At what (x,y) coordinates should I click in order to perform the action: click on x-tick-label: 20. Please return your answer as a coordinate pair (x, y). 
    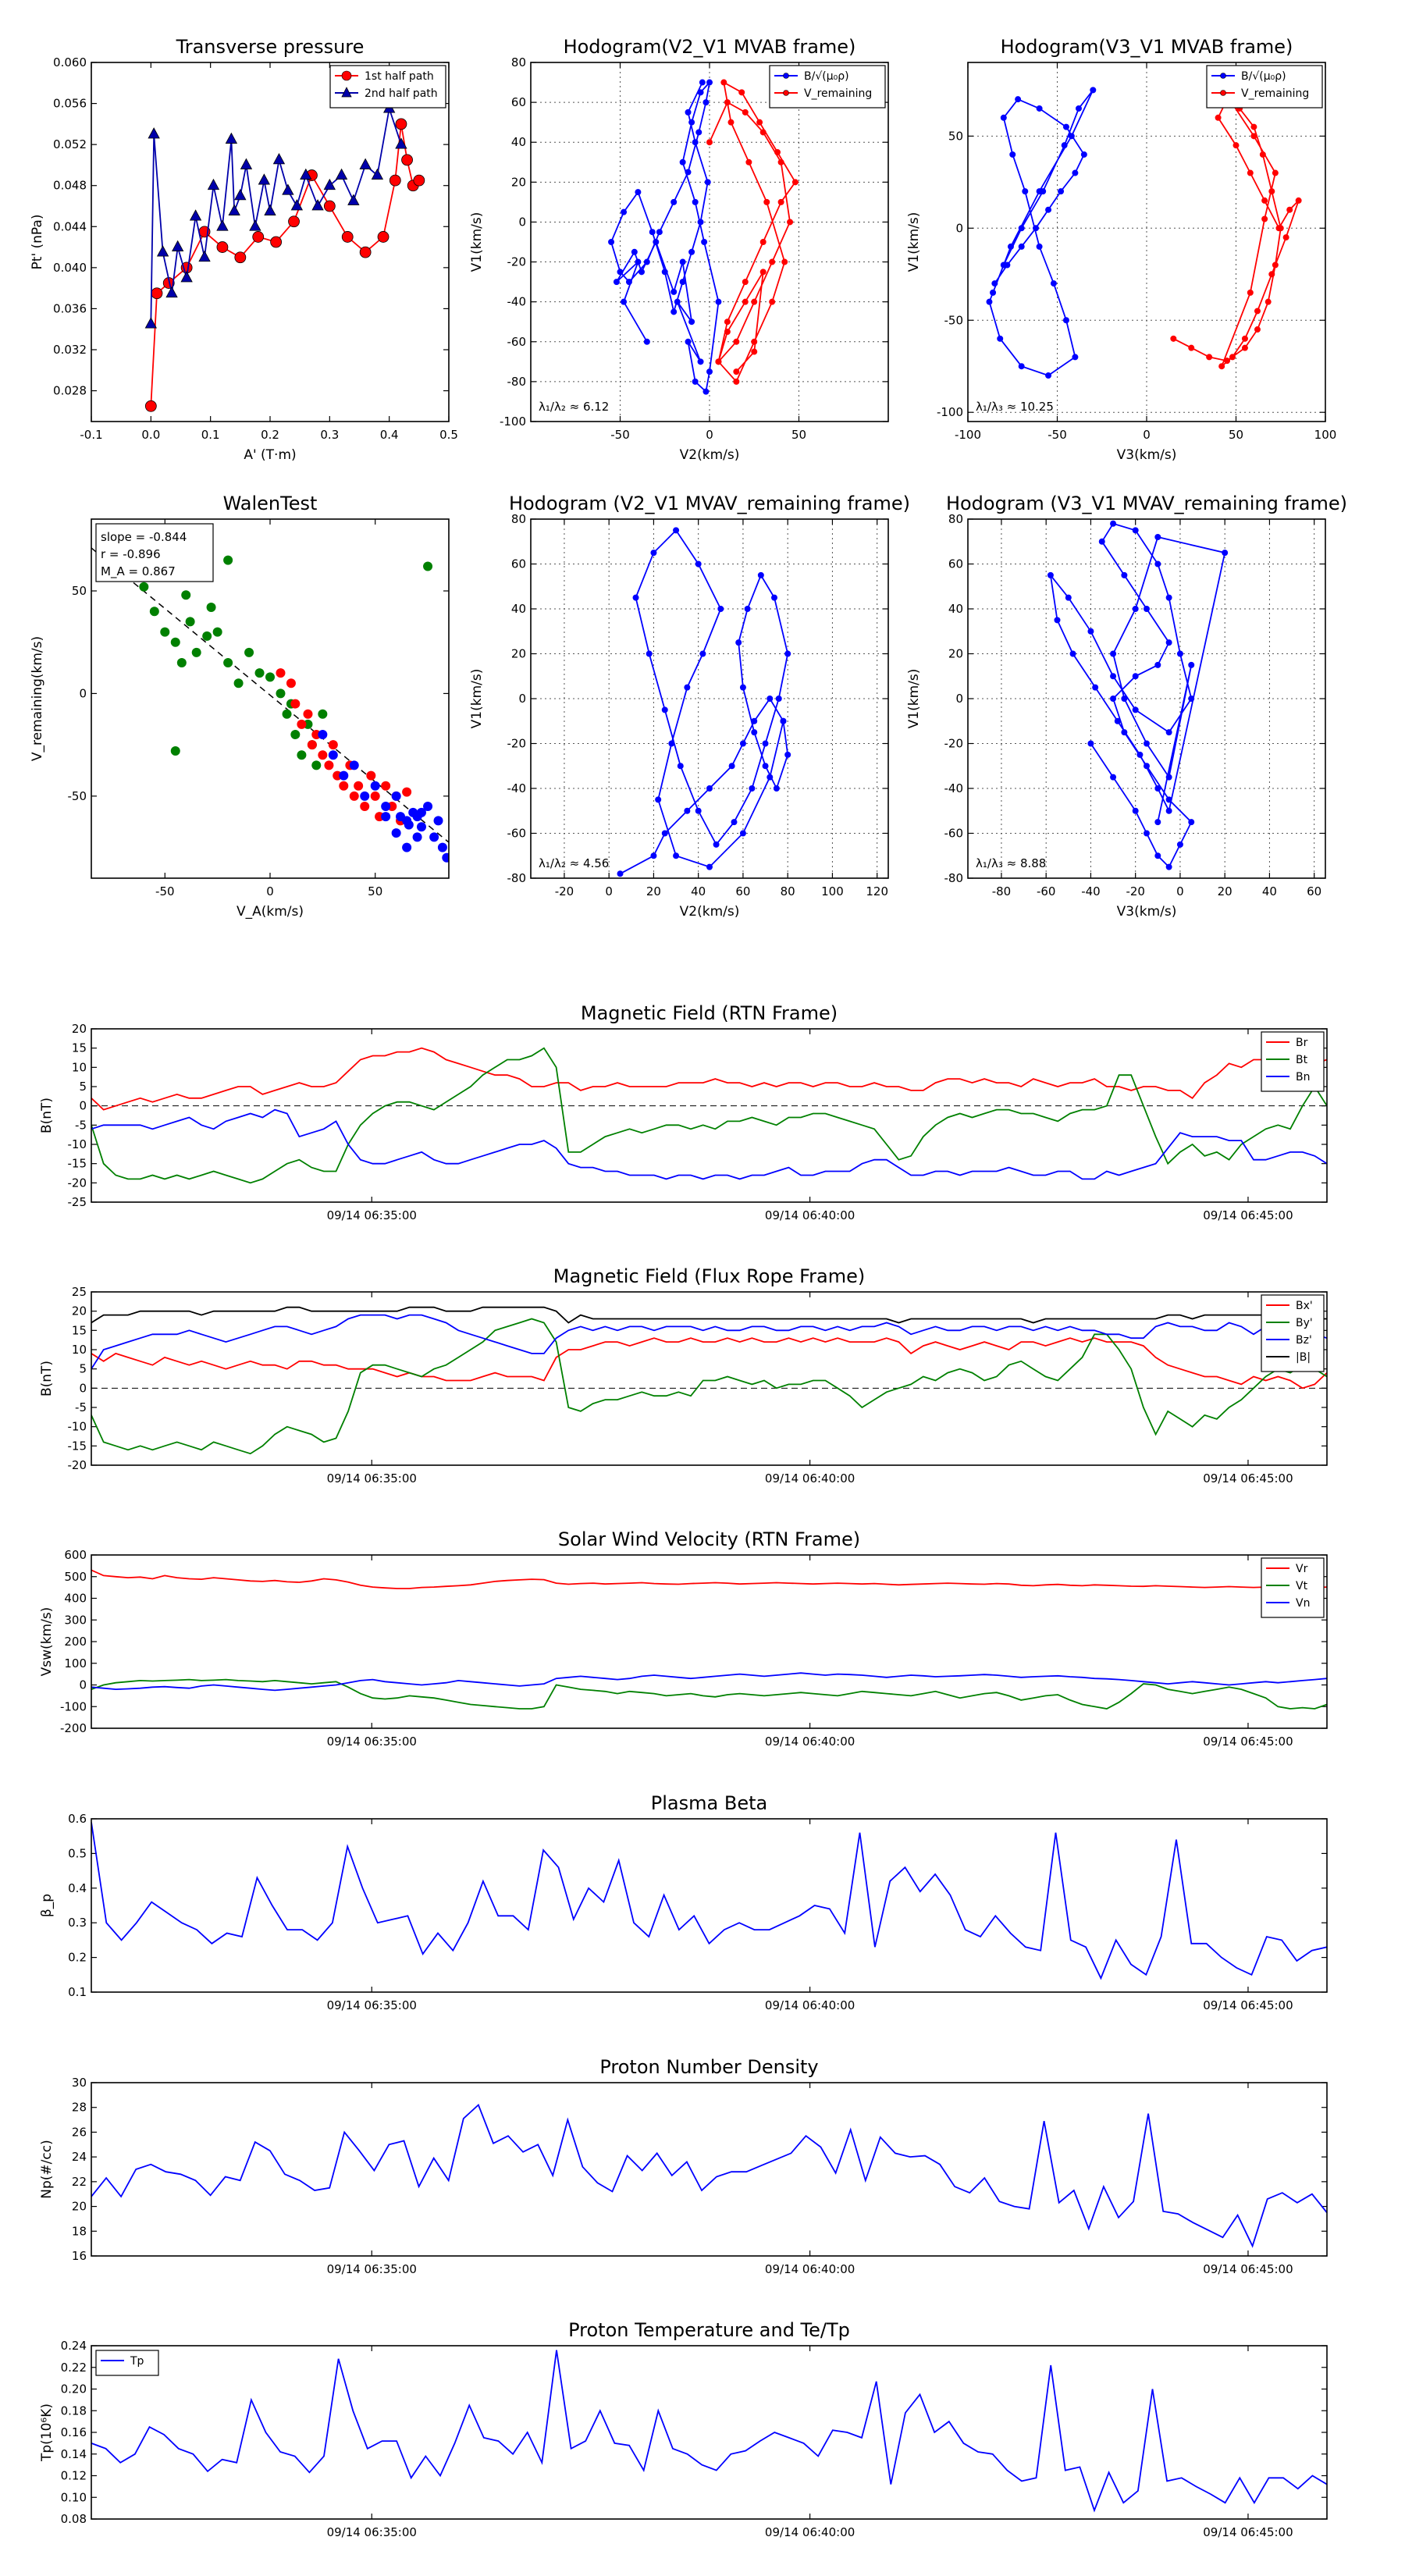
    Looking at the image, I should click on (1225, 891).